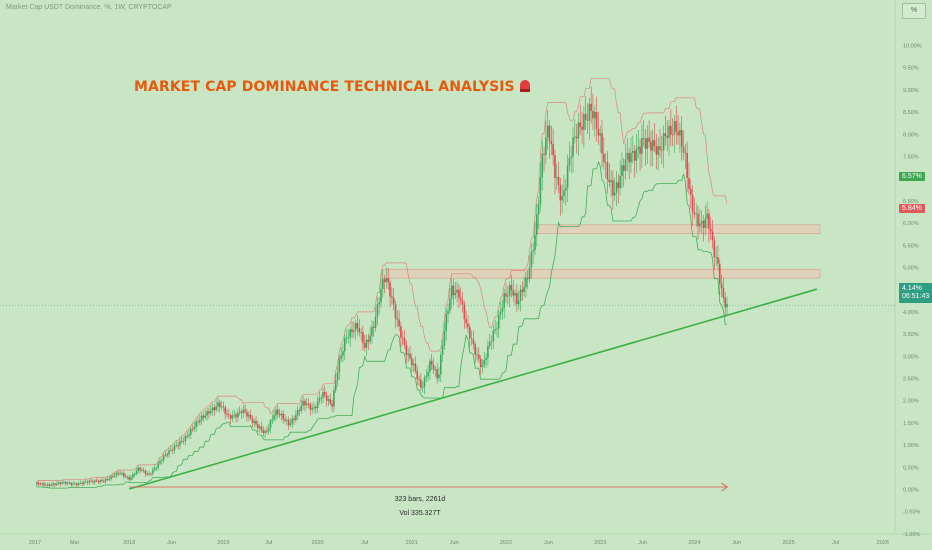 This screenshot has height=550, width=932. What do you see at coordinates (268, 543) in the screenshot?
I see `x-tick-label: Jul` at bounding box center [268, 543].